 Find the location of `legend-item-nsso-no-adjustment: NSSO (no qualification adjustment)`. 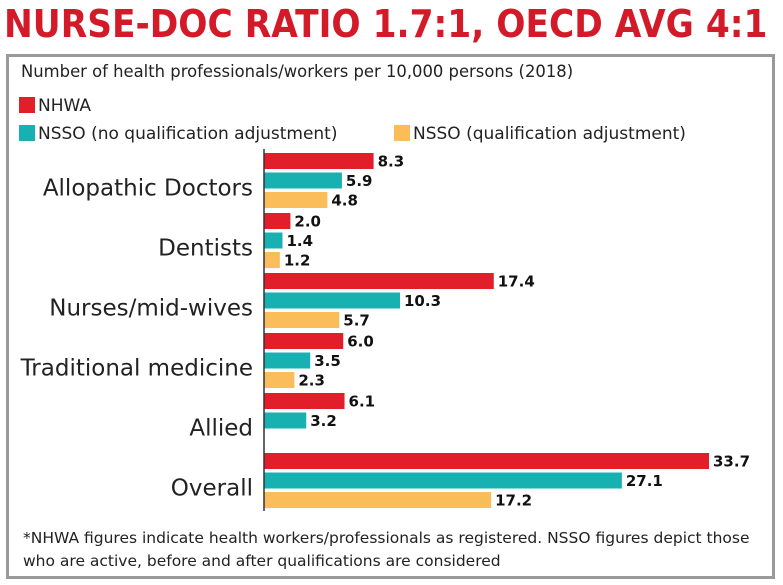

legend-item-nsso-no-adjustment: NSSO (no qualification adjustment) is located at coordinates (178, 134).